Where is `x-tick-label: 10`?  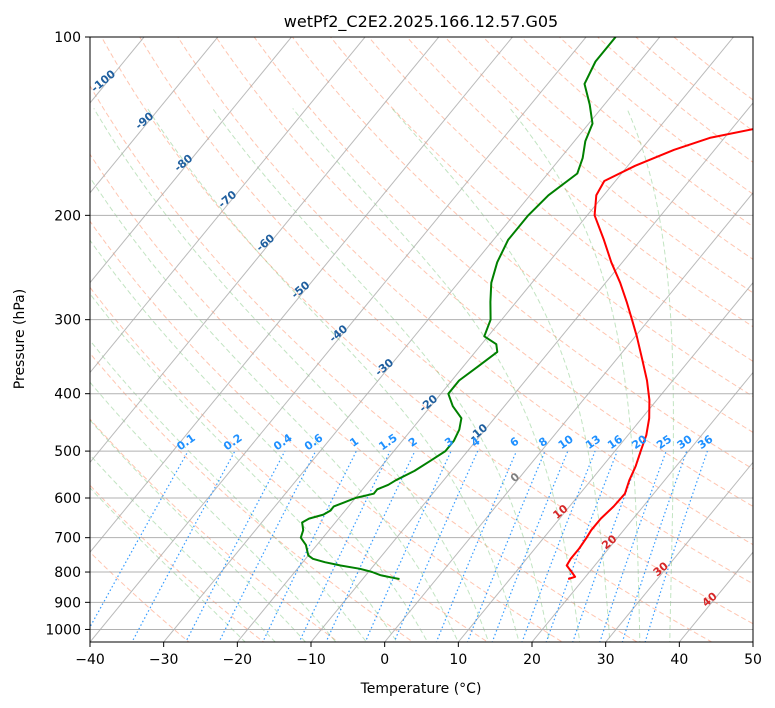 x-tick-label: 10 is located at coordinates (458, 660).